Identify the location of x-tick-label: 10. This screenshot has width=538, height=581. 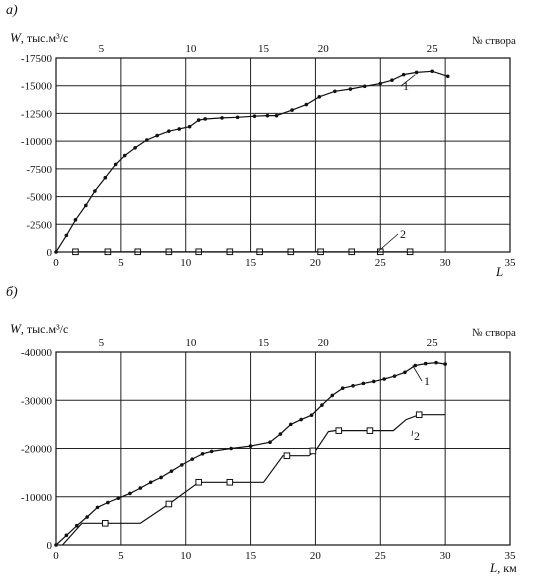
(186, 263).